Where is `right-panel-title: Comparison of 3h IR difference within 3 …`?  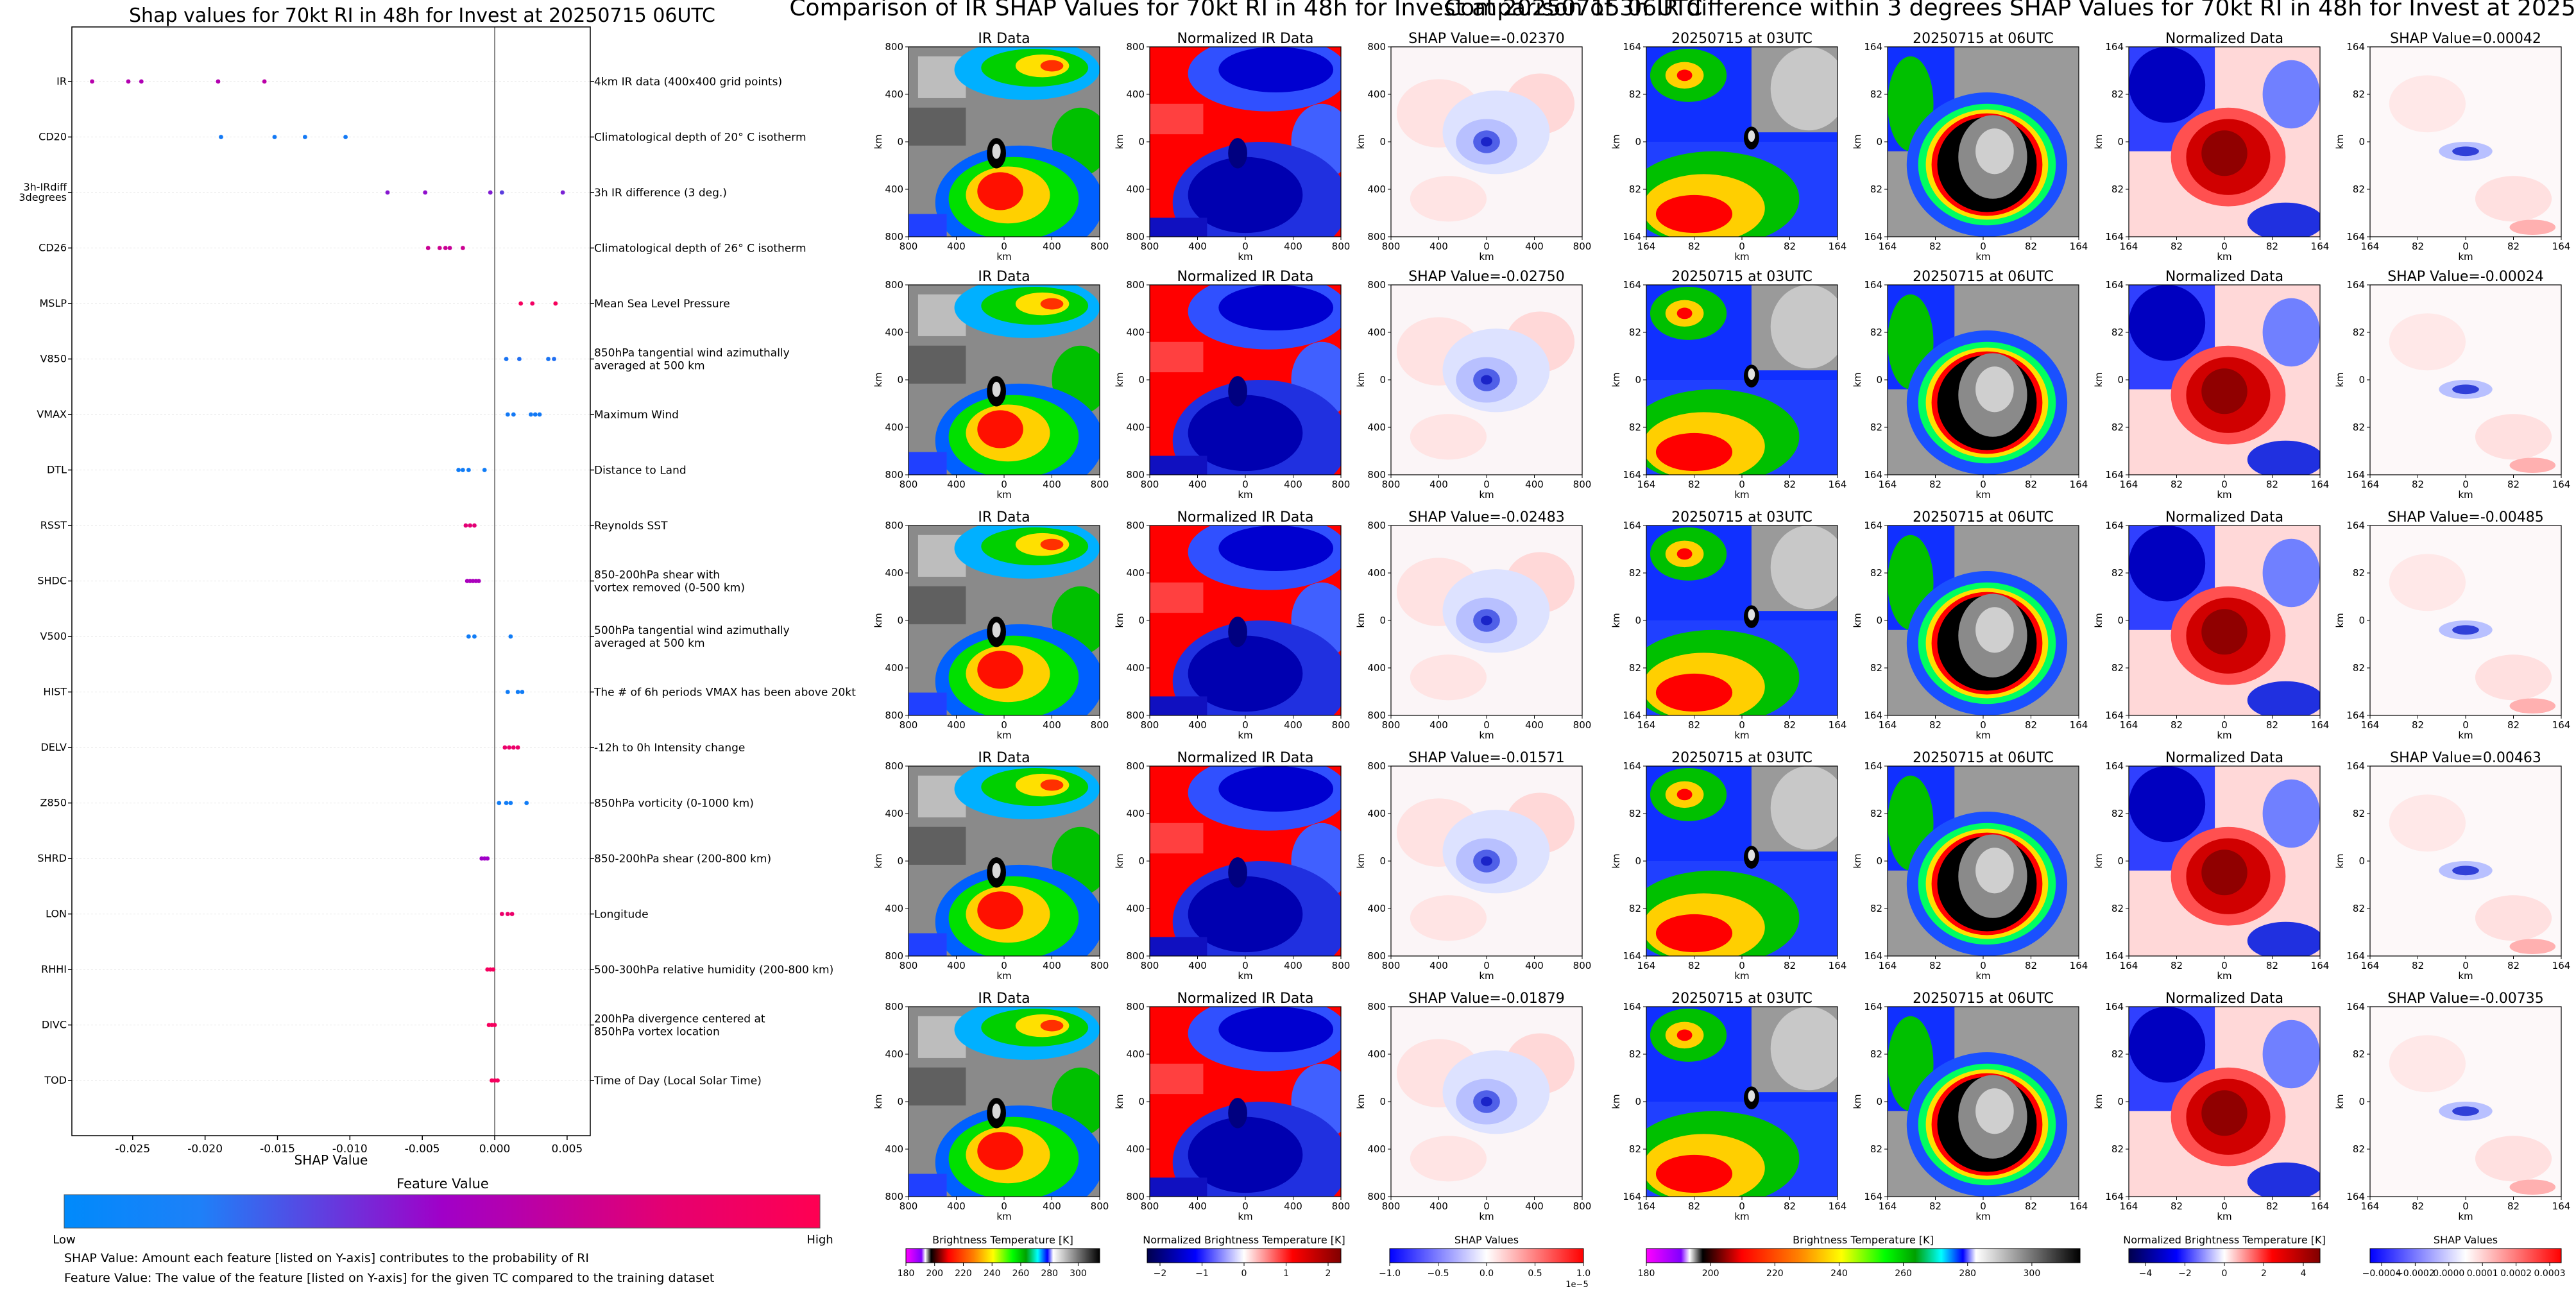
right-panel-title: Comparison of 3h IR difference within 3 … is located at coordinates (2010, 11).